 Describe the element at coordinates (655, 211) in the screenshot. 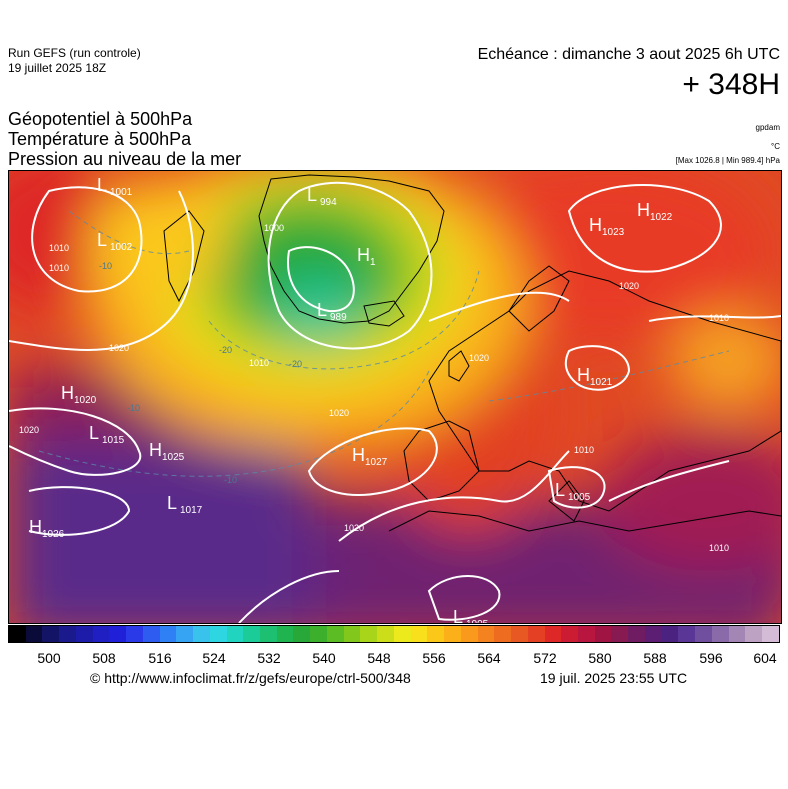

I see `high-pressure-center: H 1022` at that location.